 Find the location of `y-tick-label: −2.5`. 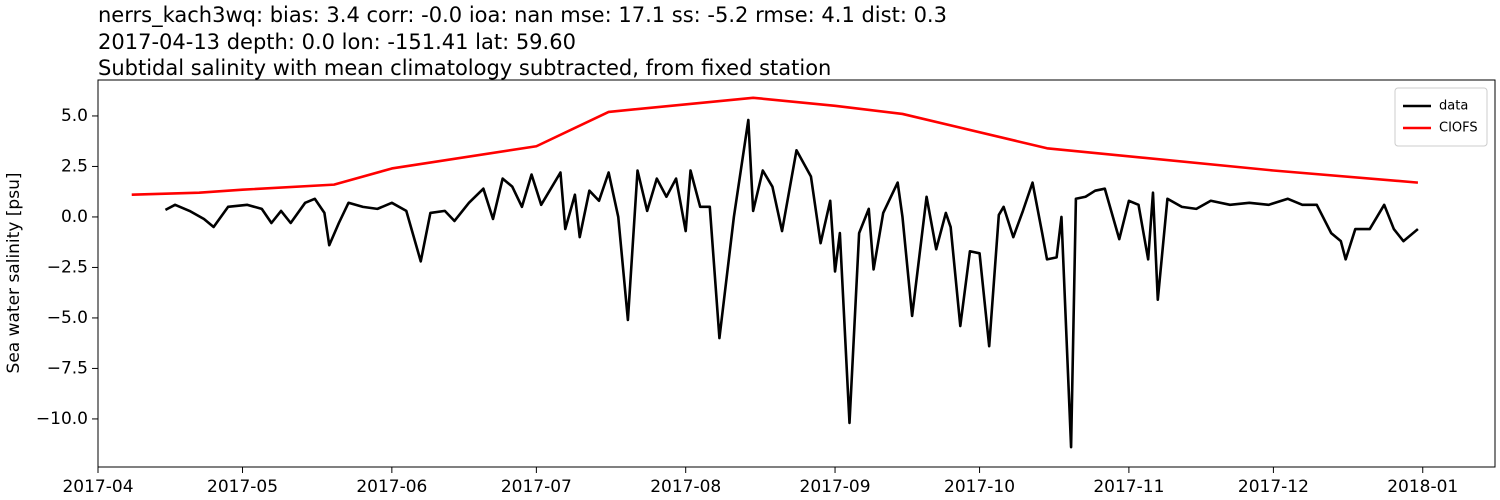

y-tick-label: −2.5 is located at coordinates (67, 267).